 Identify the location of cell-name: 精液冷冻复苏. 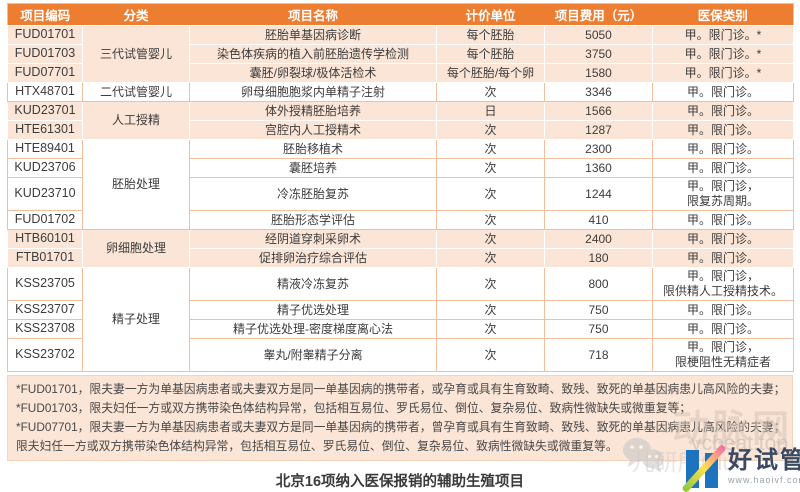
(313, 284).